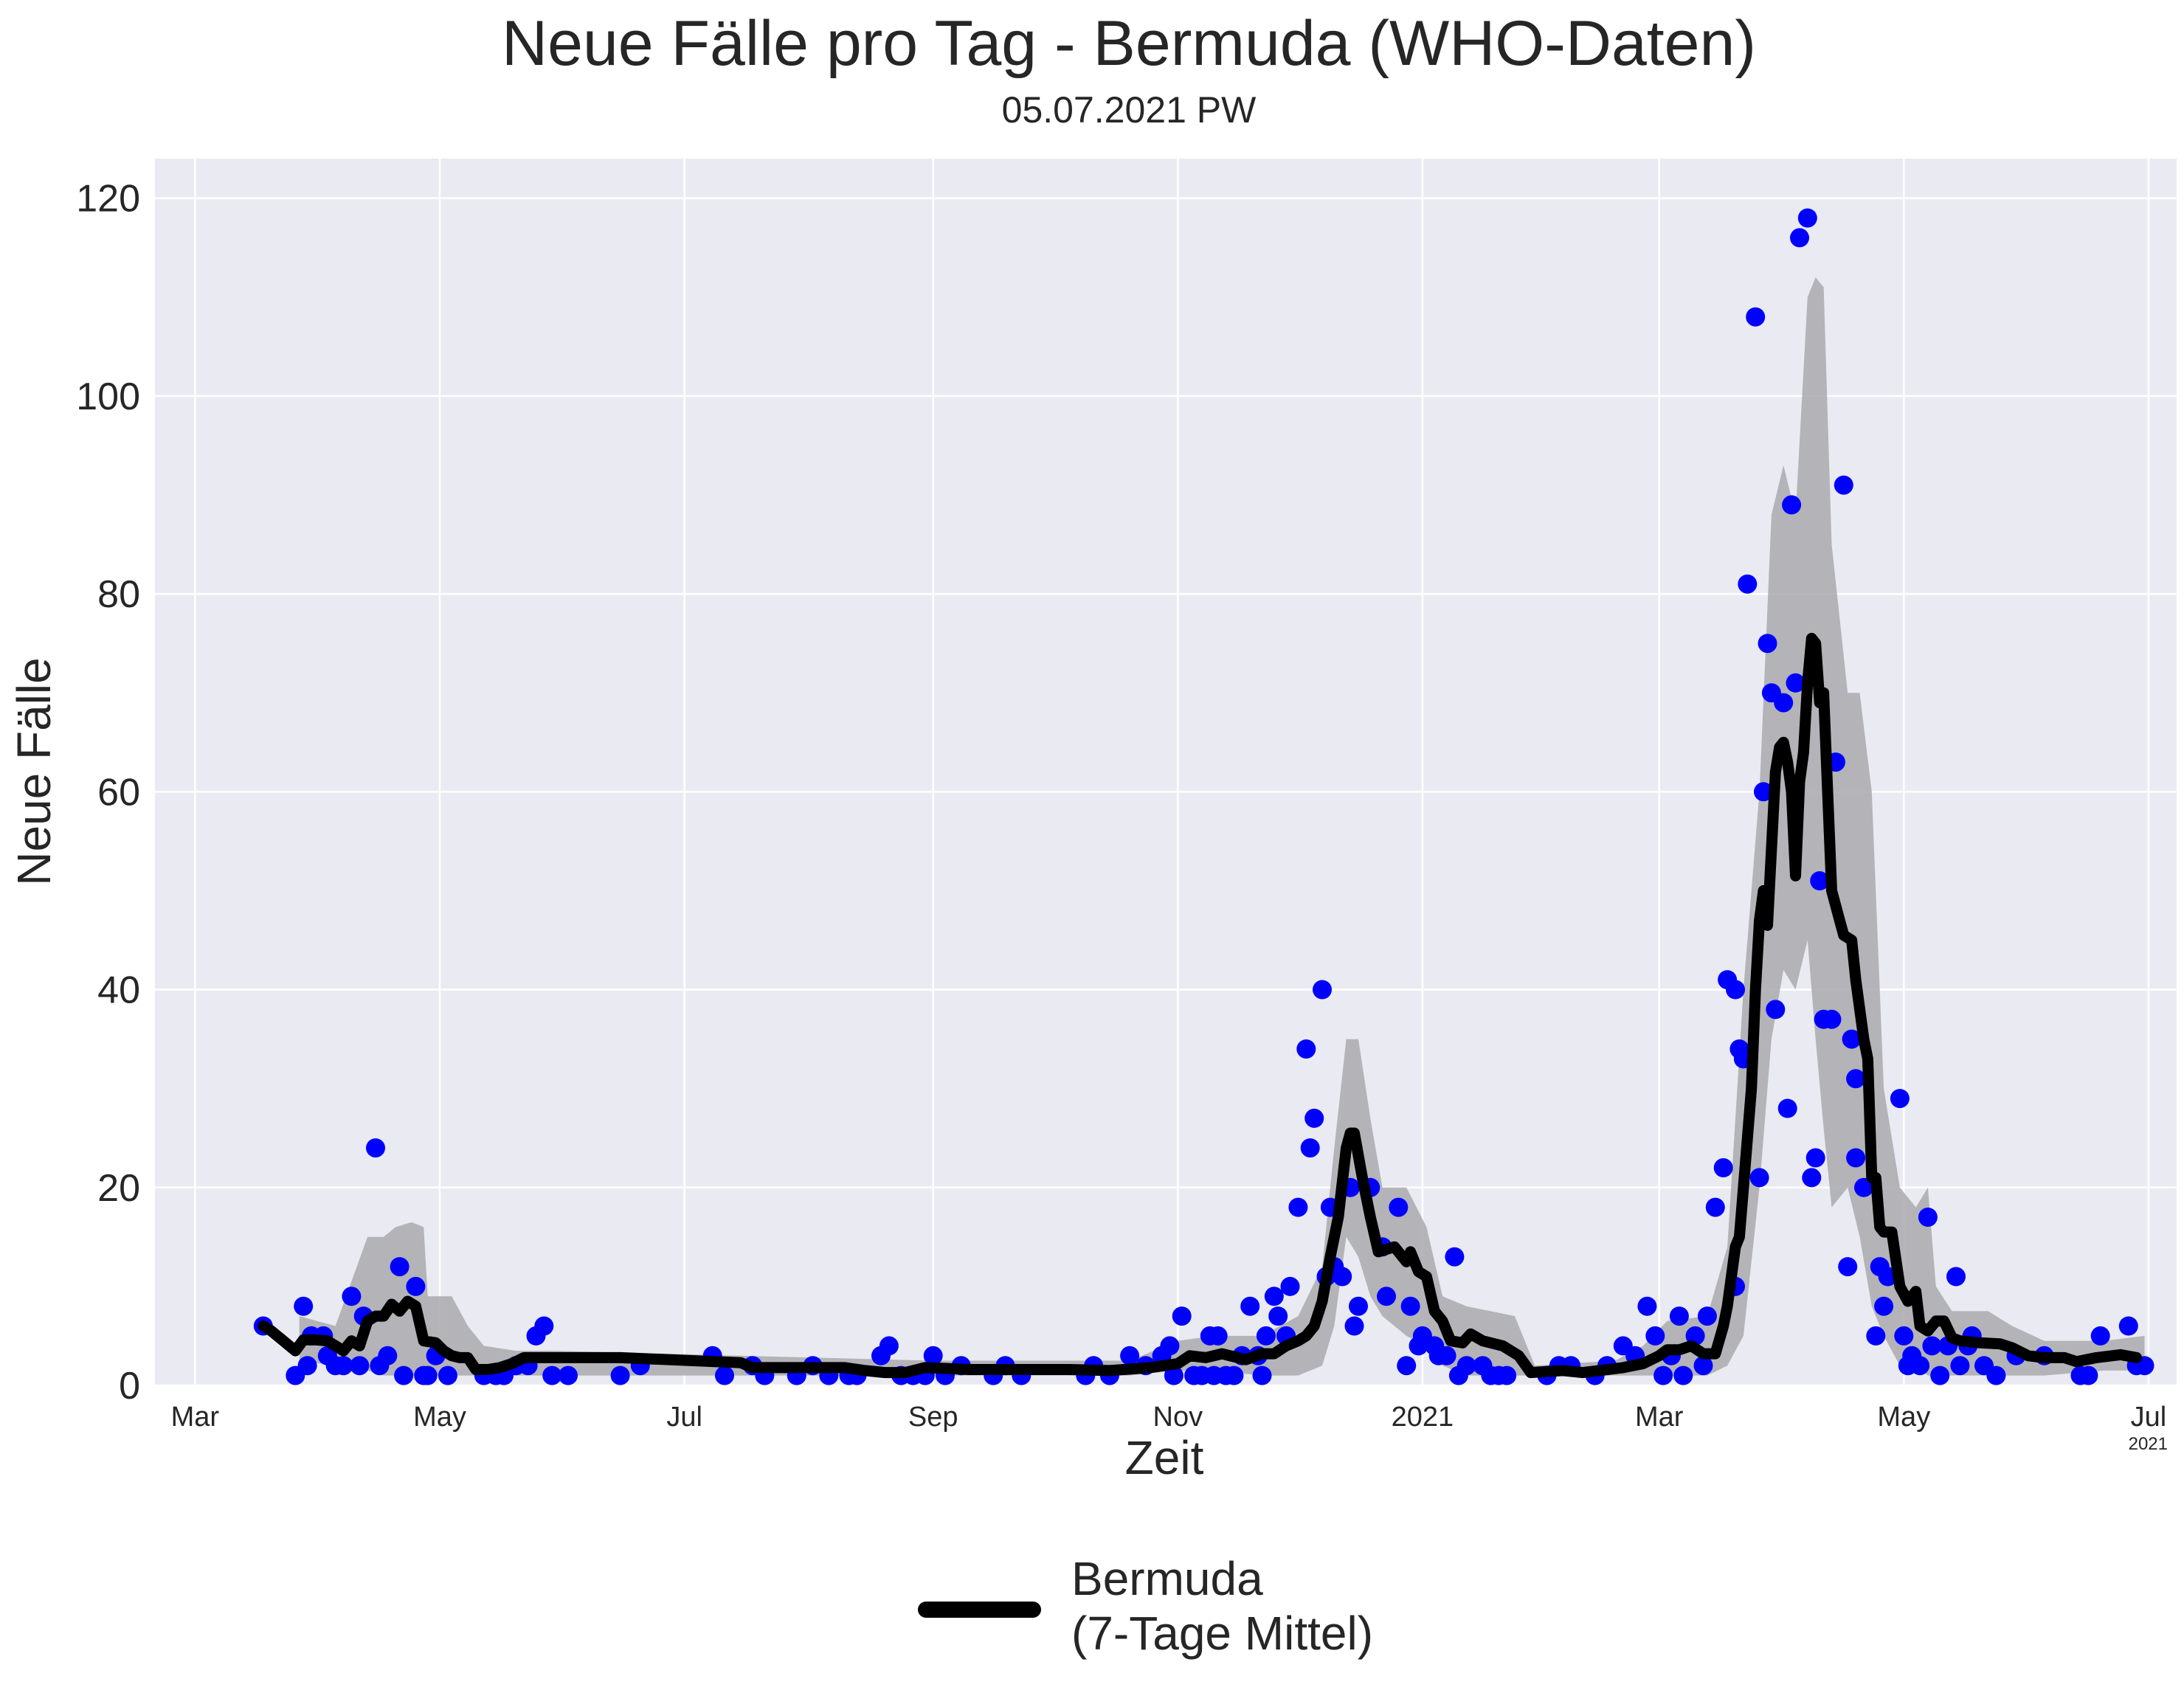  I want to click on x-tick-labels: Mar May Jul Sep Nov 2021 Mar May Jul, so click(1169, 1417).